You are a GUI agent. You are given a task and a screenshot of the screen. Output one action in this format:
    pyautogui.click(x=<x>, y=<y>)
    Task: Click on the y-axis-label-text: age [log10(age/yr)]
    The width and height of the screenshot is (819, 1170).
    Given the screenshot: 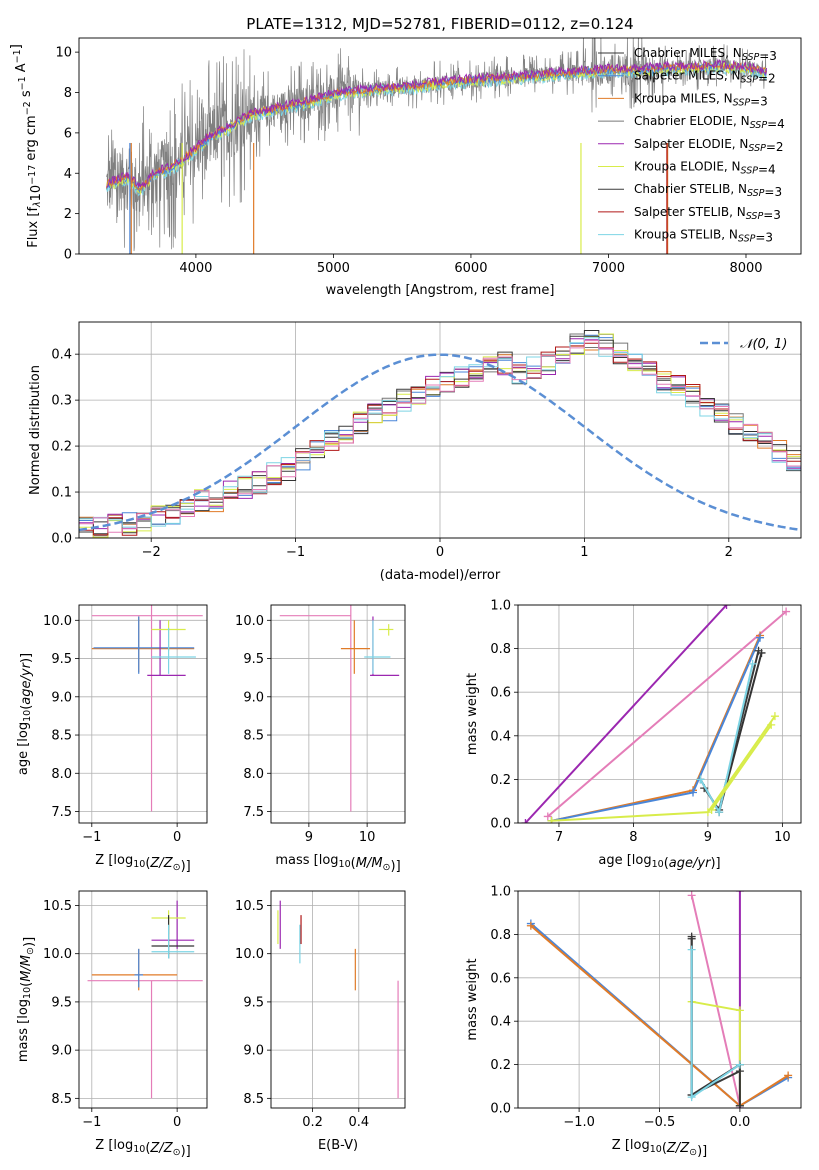 What is the action you would take?
    pyautogui.click(x=25, y=714)
    